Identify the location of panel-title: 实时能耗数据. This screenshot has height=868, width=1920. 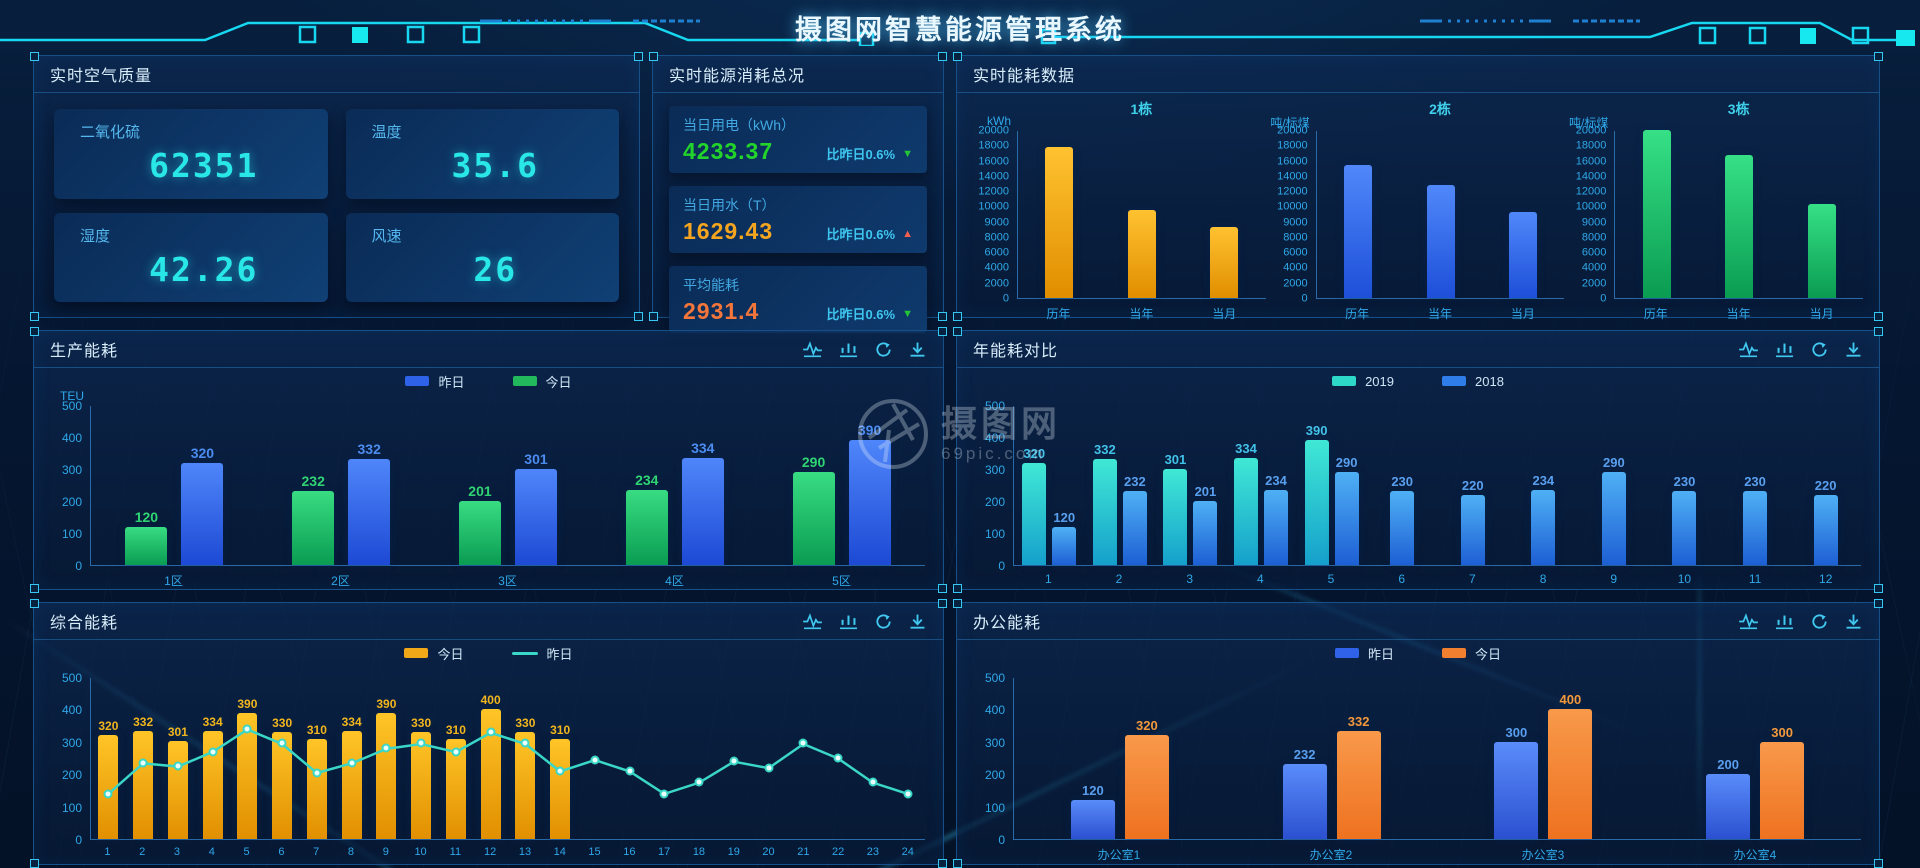
(1024, 76).